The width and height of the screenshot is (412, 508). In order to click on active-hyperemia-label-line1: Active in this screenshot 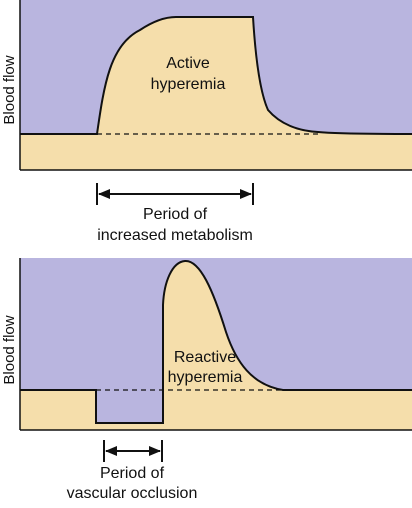, I will do `click(188, 63)`.